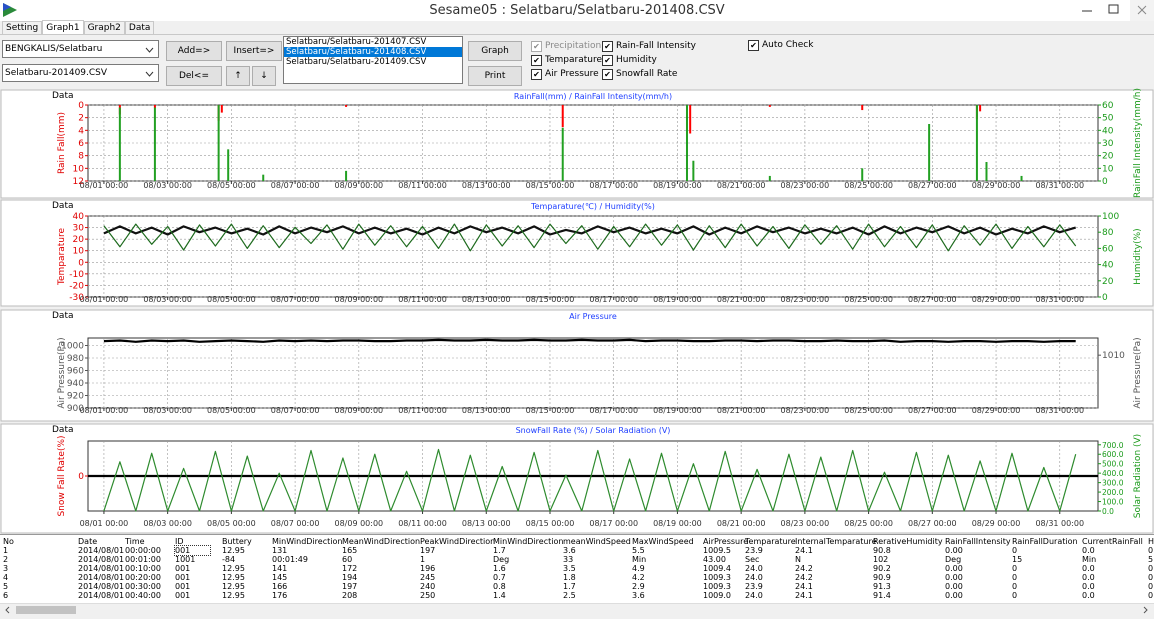 Image resolution: width=1154 pixels, height=619 pixels. Describe the element at coordinates (573, 60) in the screenshot. I see `checkbox-label: Temparature` at that location.